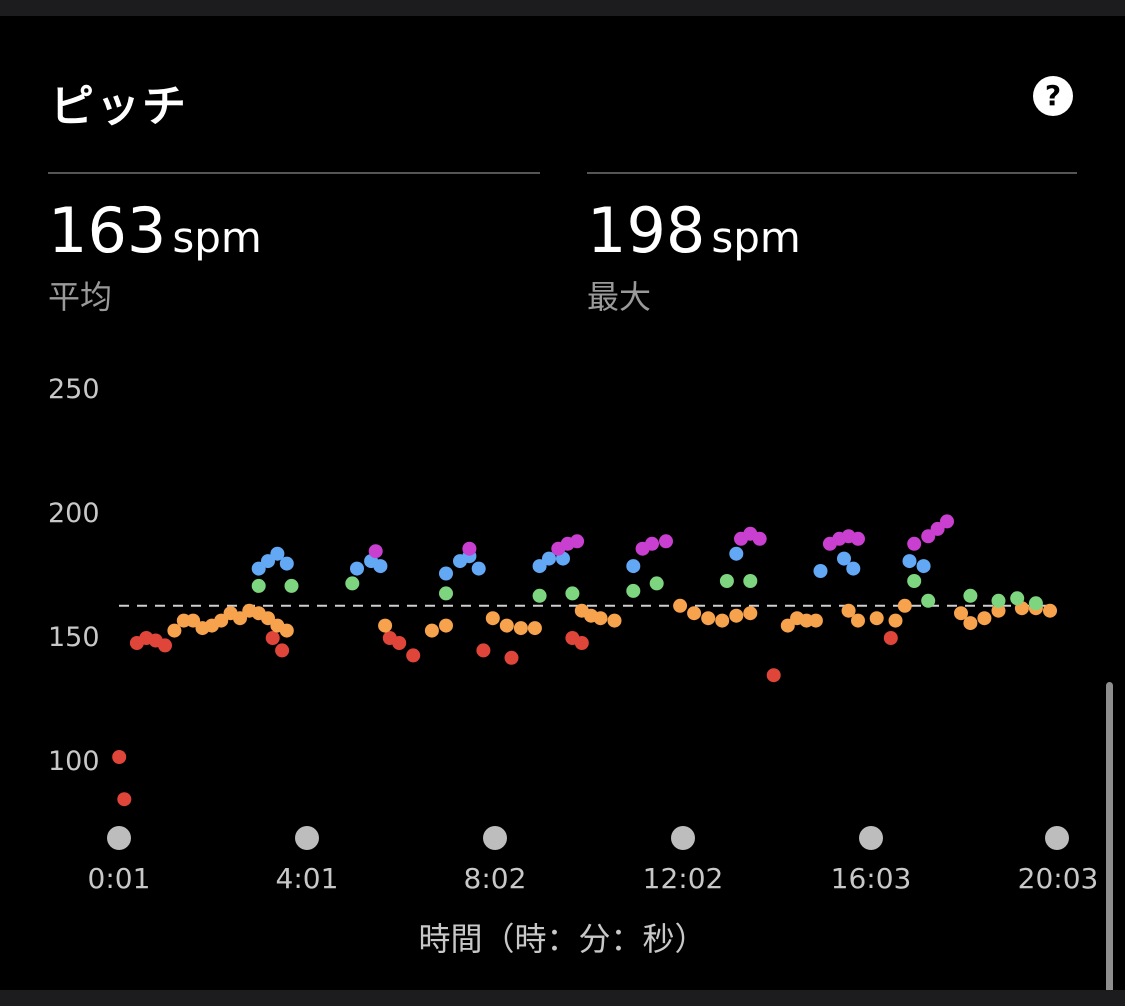 The width and height of the screenshot is (1125, 1006). I want to click on help-icon: ?, so click(1053, 96).